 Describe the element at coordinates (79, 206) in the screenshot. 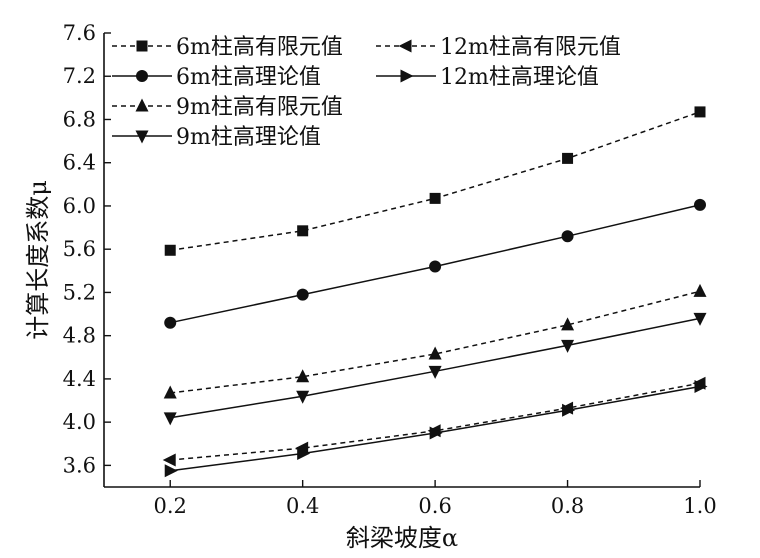

I see `y-tick-label: 6.0` at that location.